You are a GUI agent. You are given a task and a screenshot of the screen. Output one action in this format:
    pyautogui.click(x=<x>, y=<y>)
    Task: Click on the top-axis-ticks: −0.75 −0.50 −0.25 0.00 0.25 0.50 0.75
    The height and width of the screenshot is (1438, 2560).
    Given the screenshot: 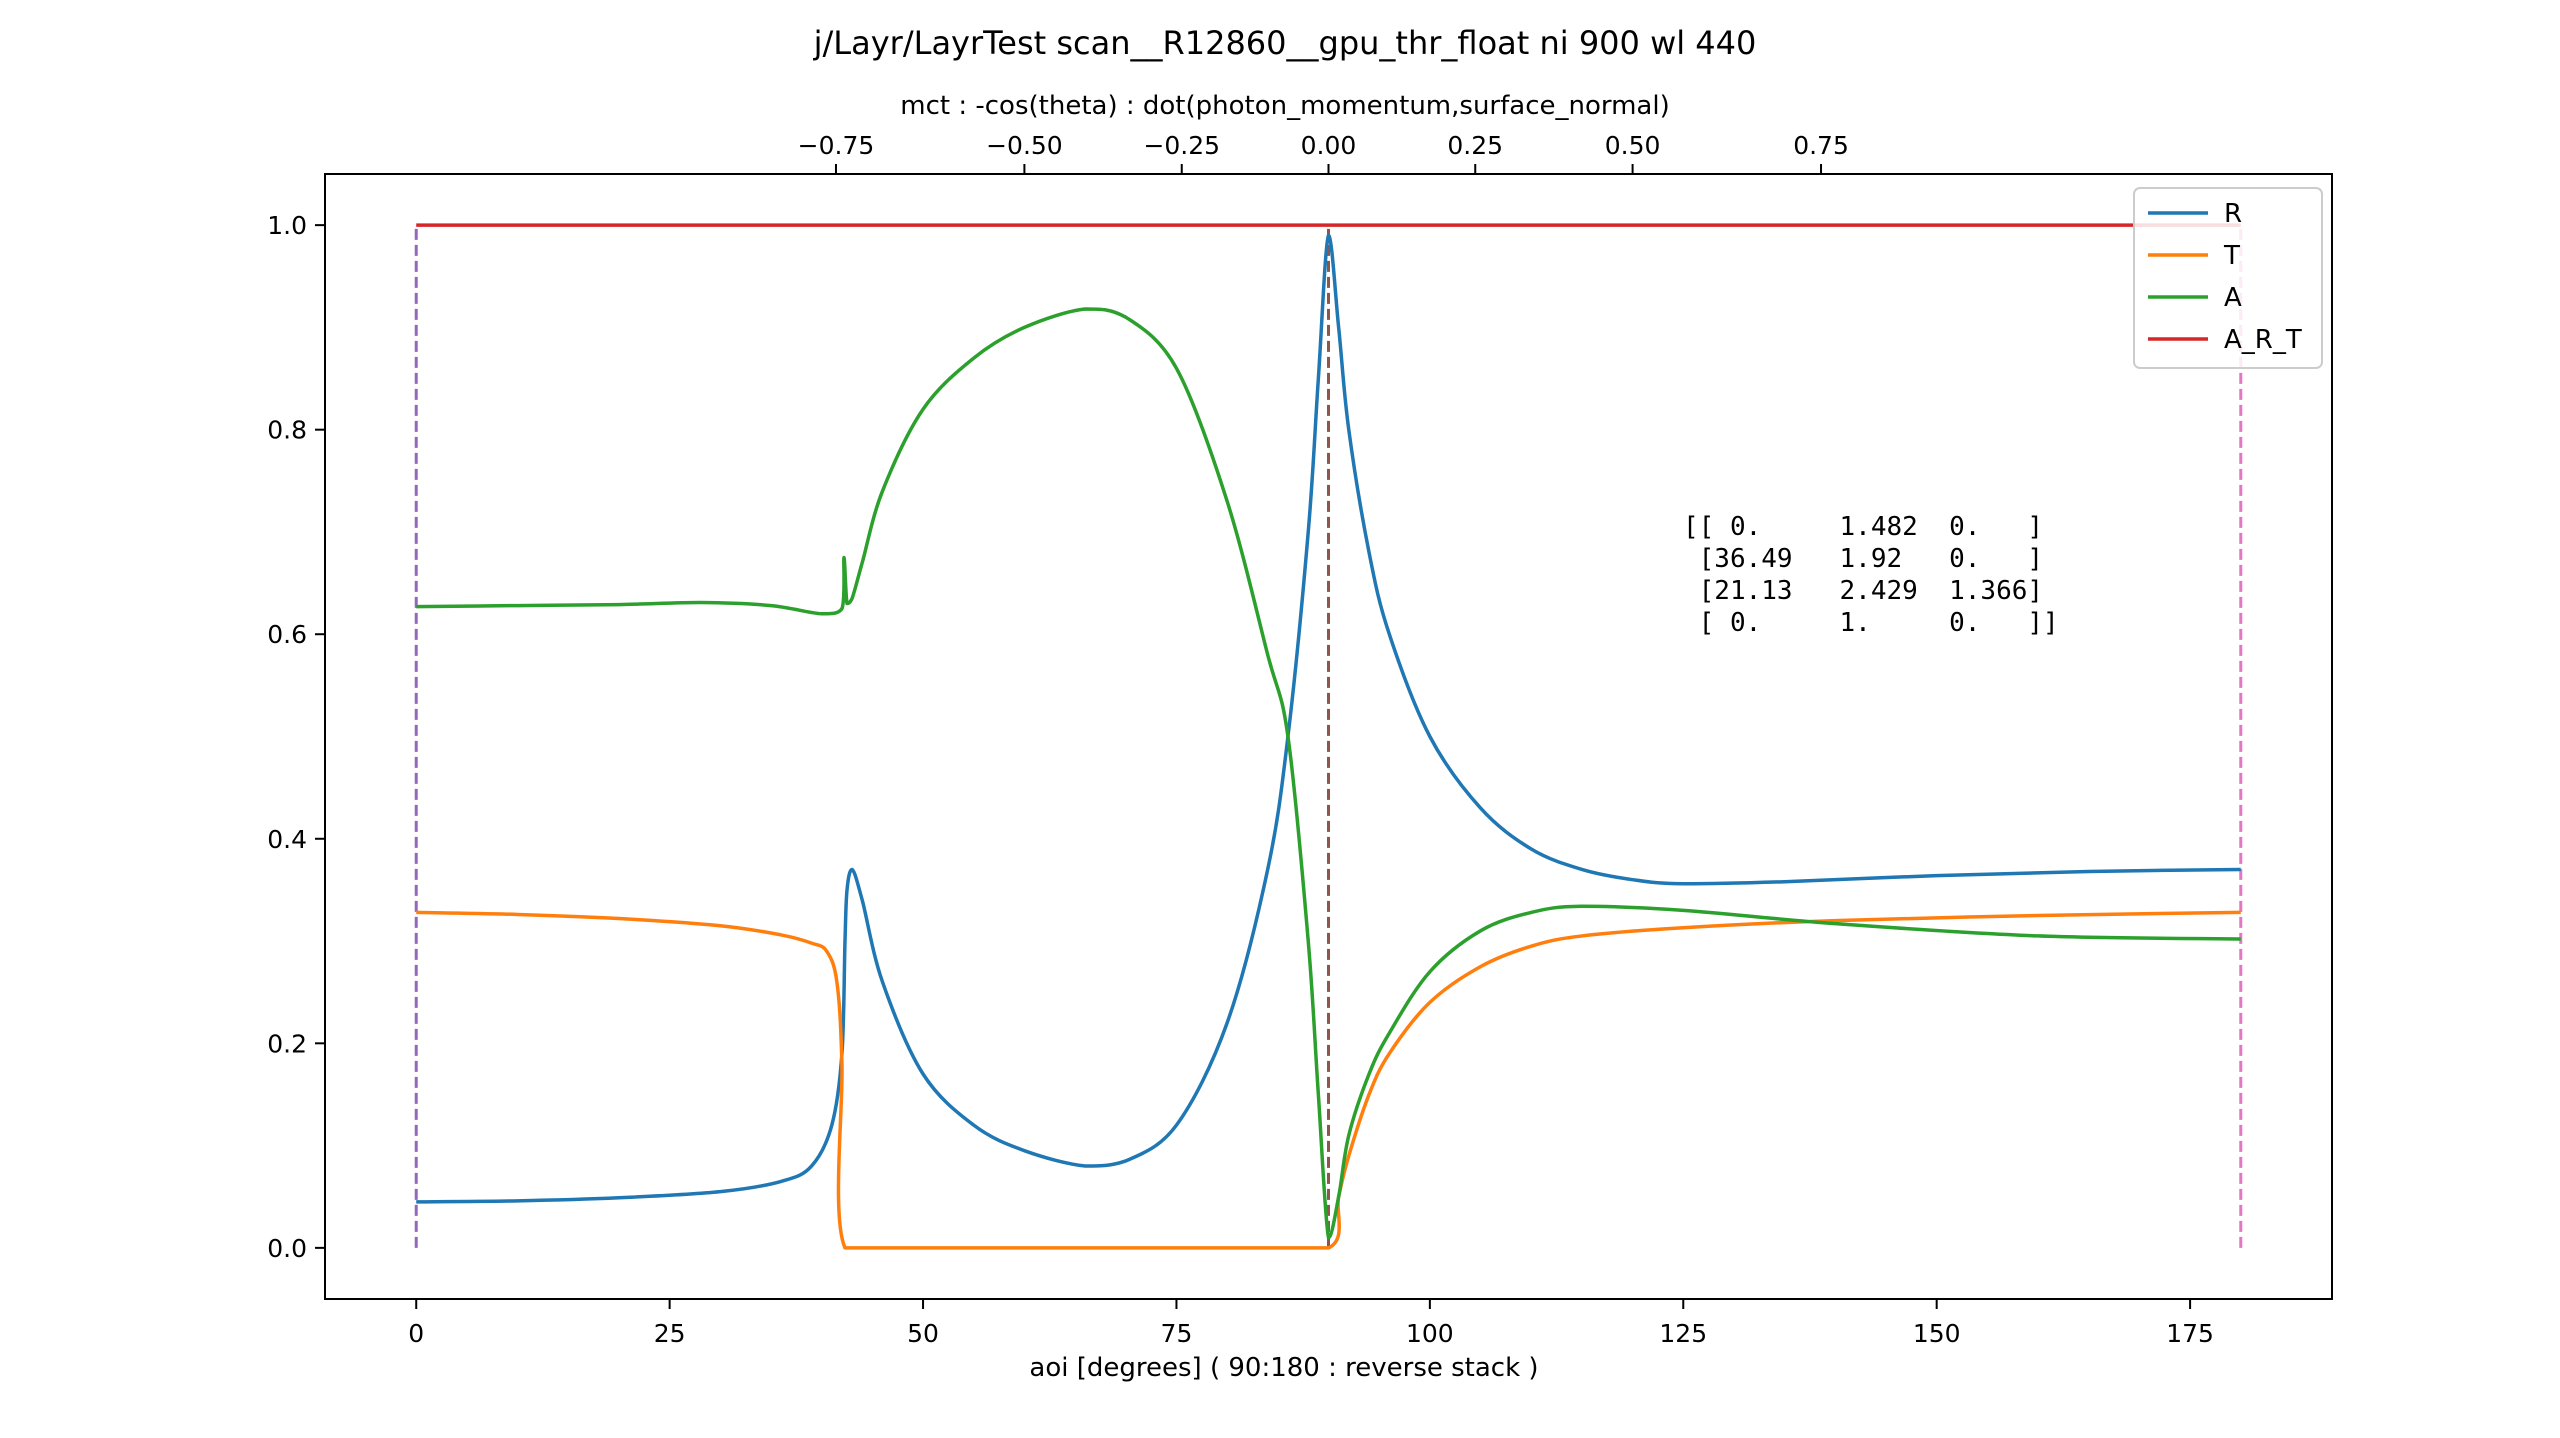 What is the action you would take?
    pyautogui.click(x=1323, y=152)
    